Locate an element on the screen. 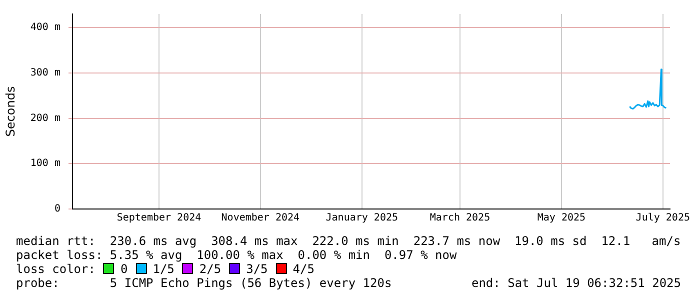 This screenshot has height=297, width=697. x-tick-label: September 2024 is located at coordinates (159, 218).